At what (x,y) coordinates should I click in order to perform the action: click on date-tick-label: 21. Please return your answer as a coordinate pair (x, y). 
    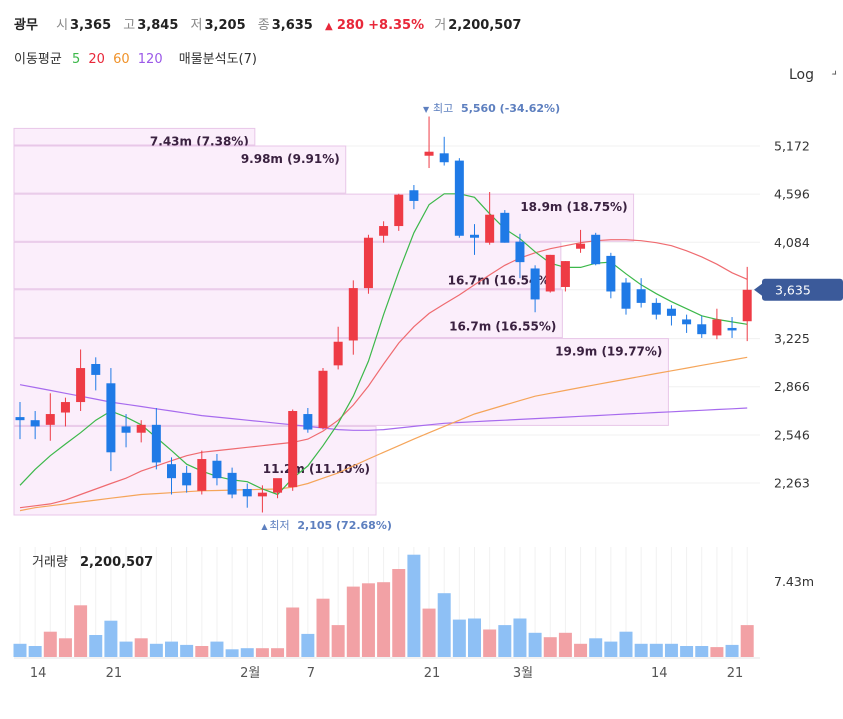
    Looking at the image, I should click on (735, 673).